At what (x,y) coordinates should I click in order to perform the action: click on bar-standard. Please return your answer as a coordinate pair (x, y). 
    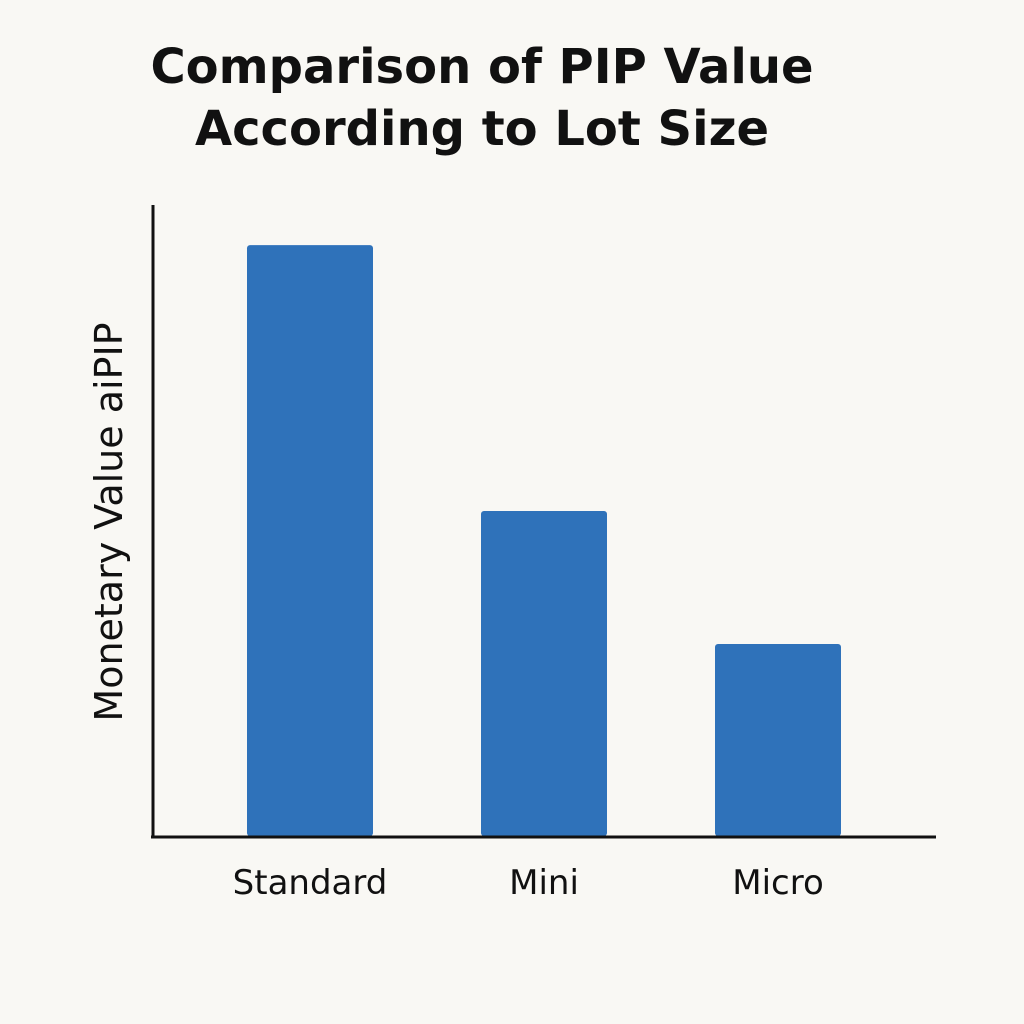
    Looking at the image, I should click on (310, 541).